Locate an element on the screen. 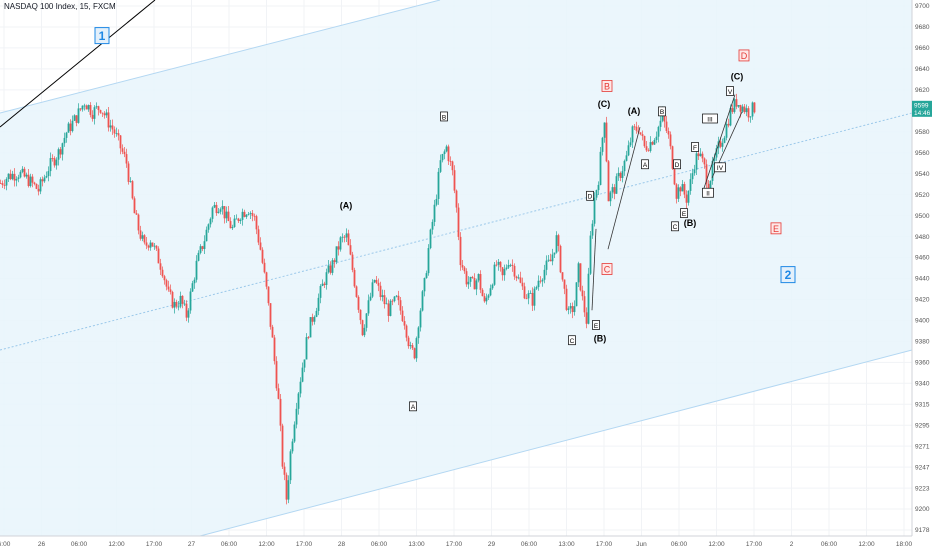  y-tick-label: 9271 is located at coordinates (922, 446).